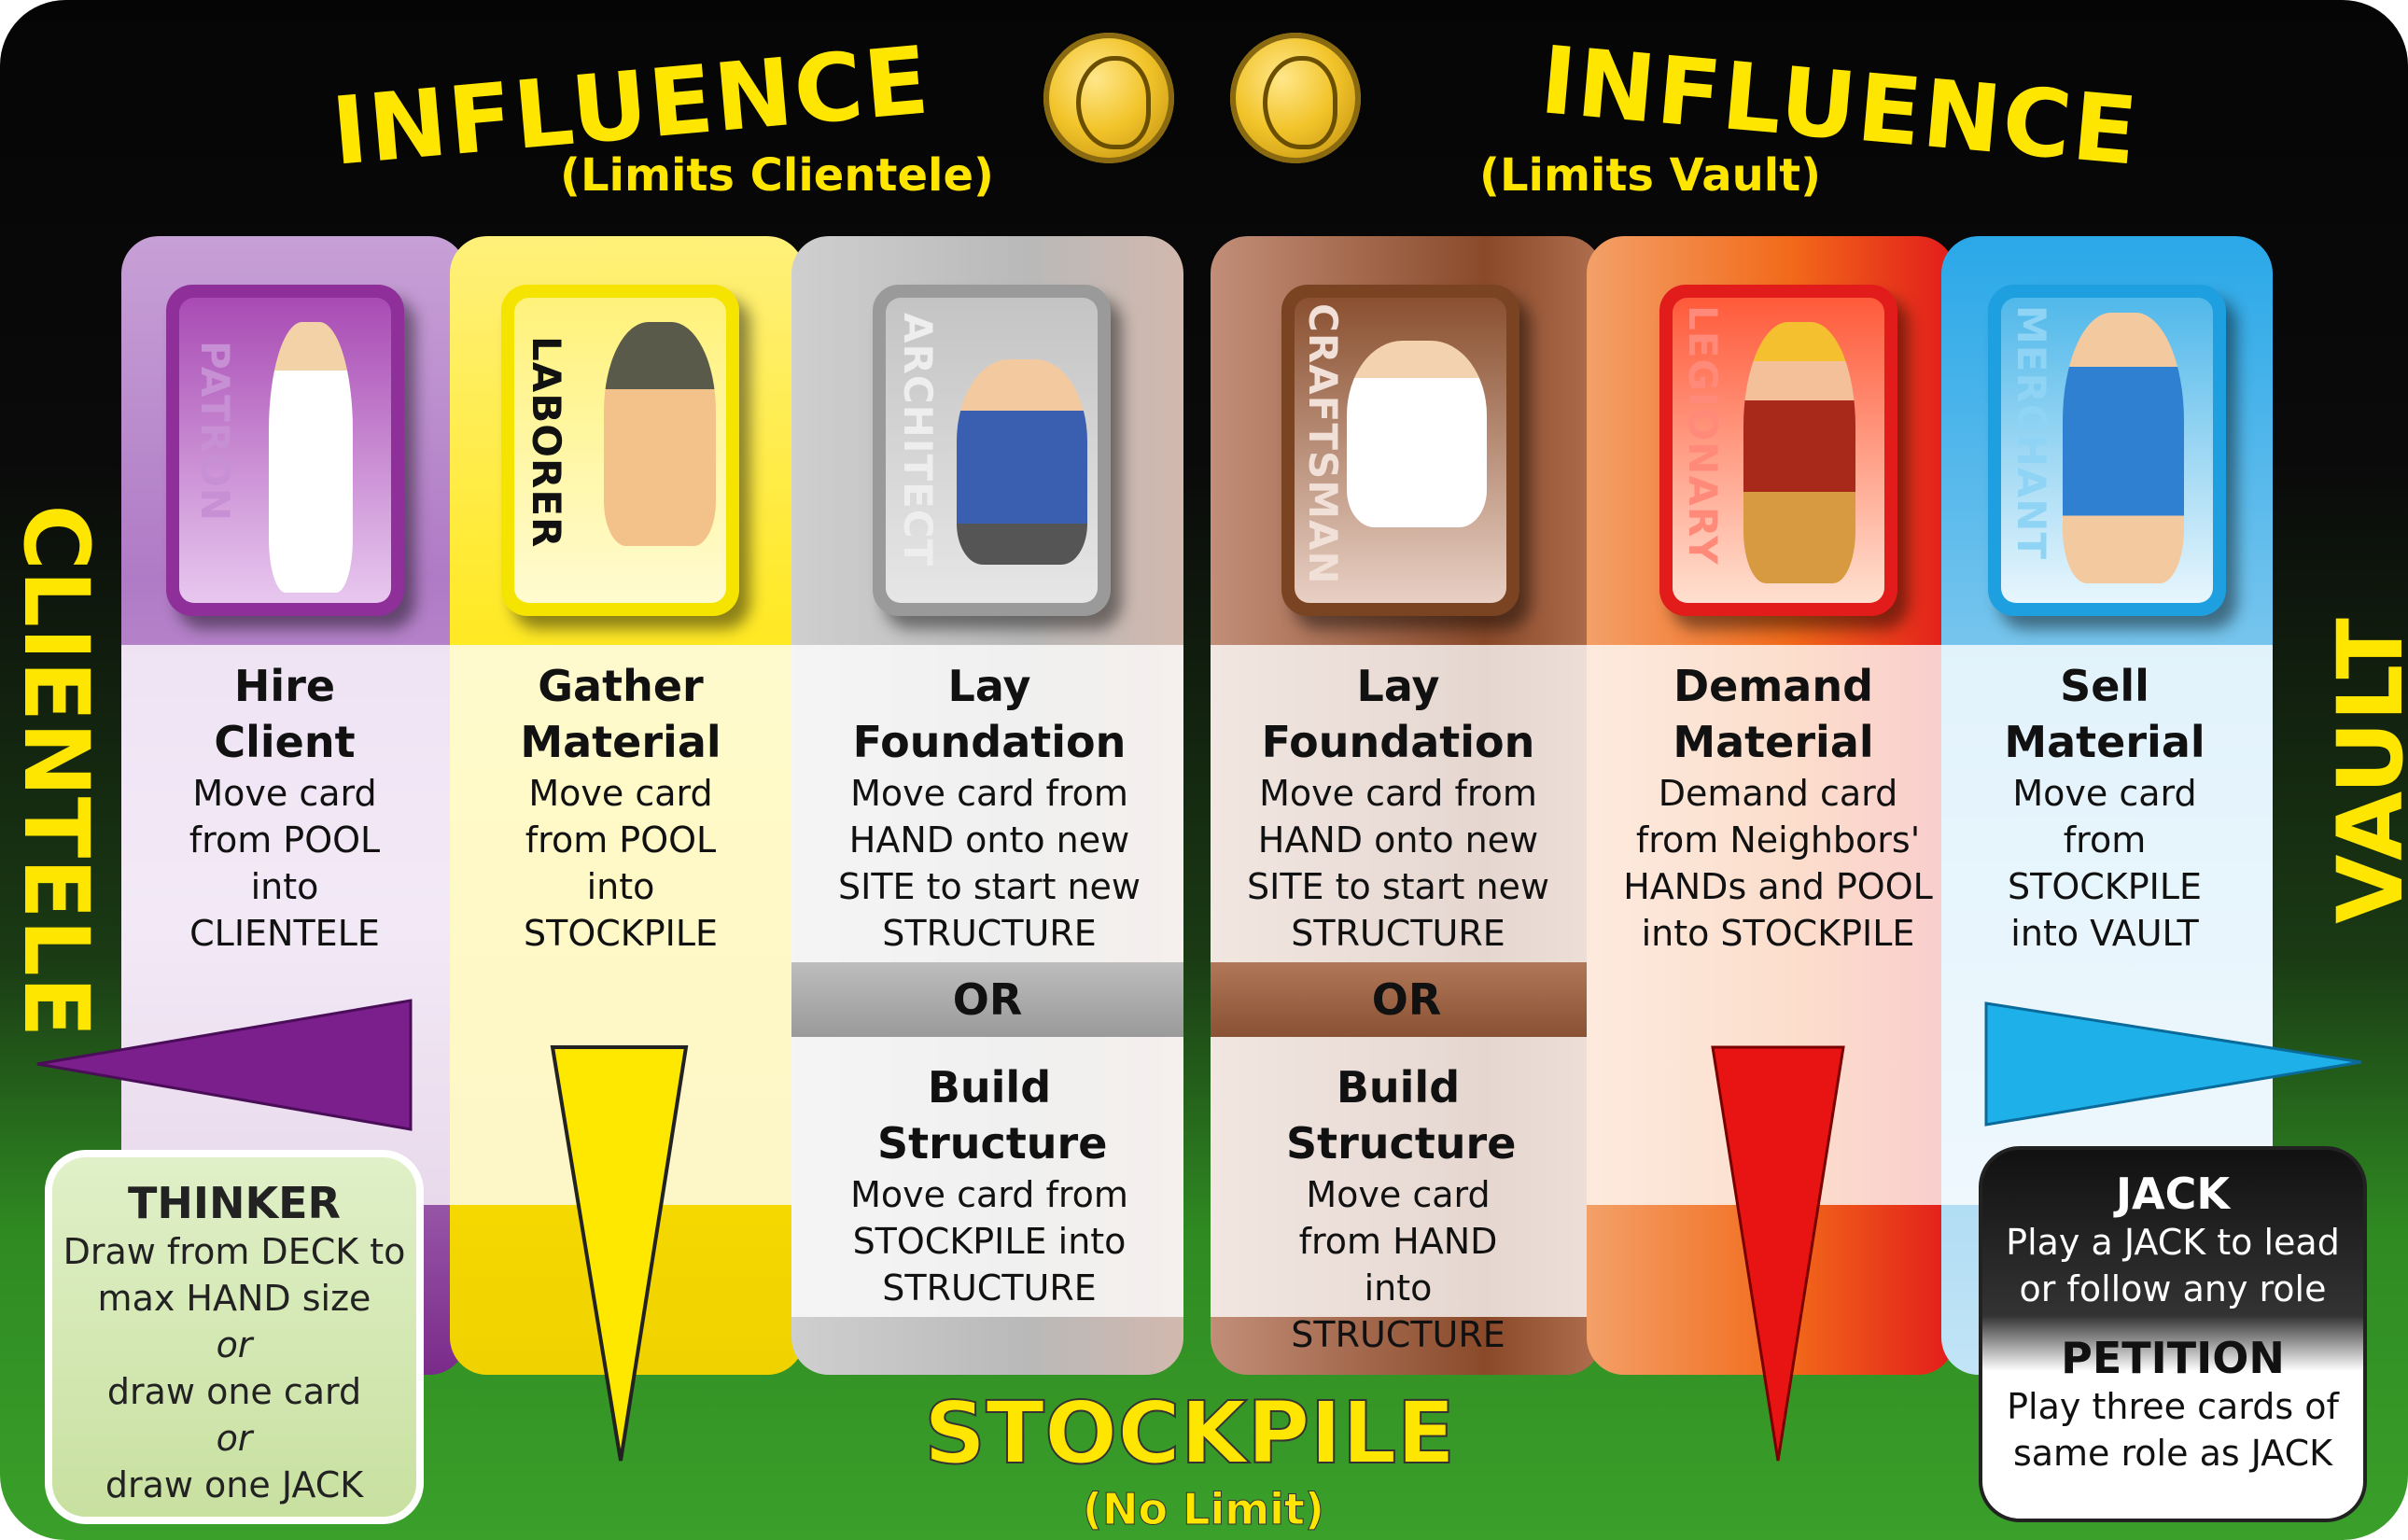 The height and width of the screenshot is (1540, 2408). What do you see at coordinates (621, 863) in the screenshot?
I see `role-description: Move card from POOL into STOCKPILE` at bounding box center [621, 863].